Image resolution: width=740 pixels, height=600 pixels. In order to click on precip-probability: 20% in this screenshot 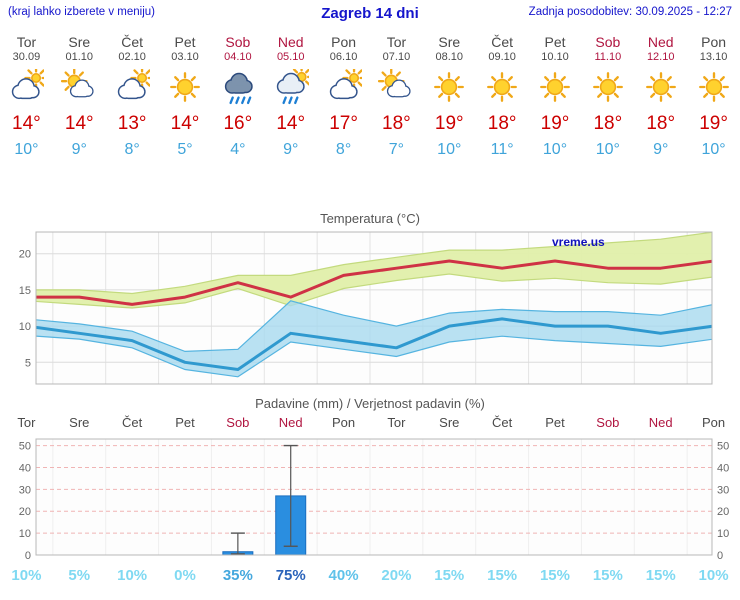, I will do `click(396, 575)`.